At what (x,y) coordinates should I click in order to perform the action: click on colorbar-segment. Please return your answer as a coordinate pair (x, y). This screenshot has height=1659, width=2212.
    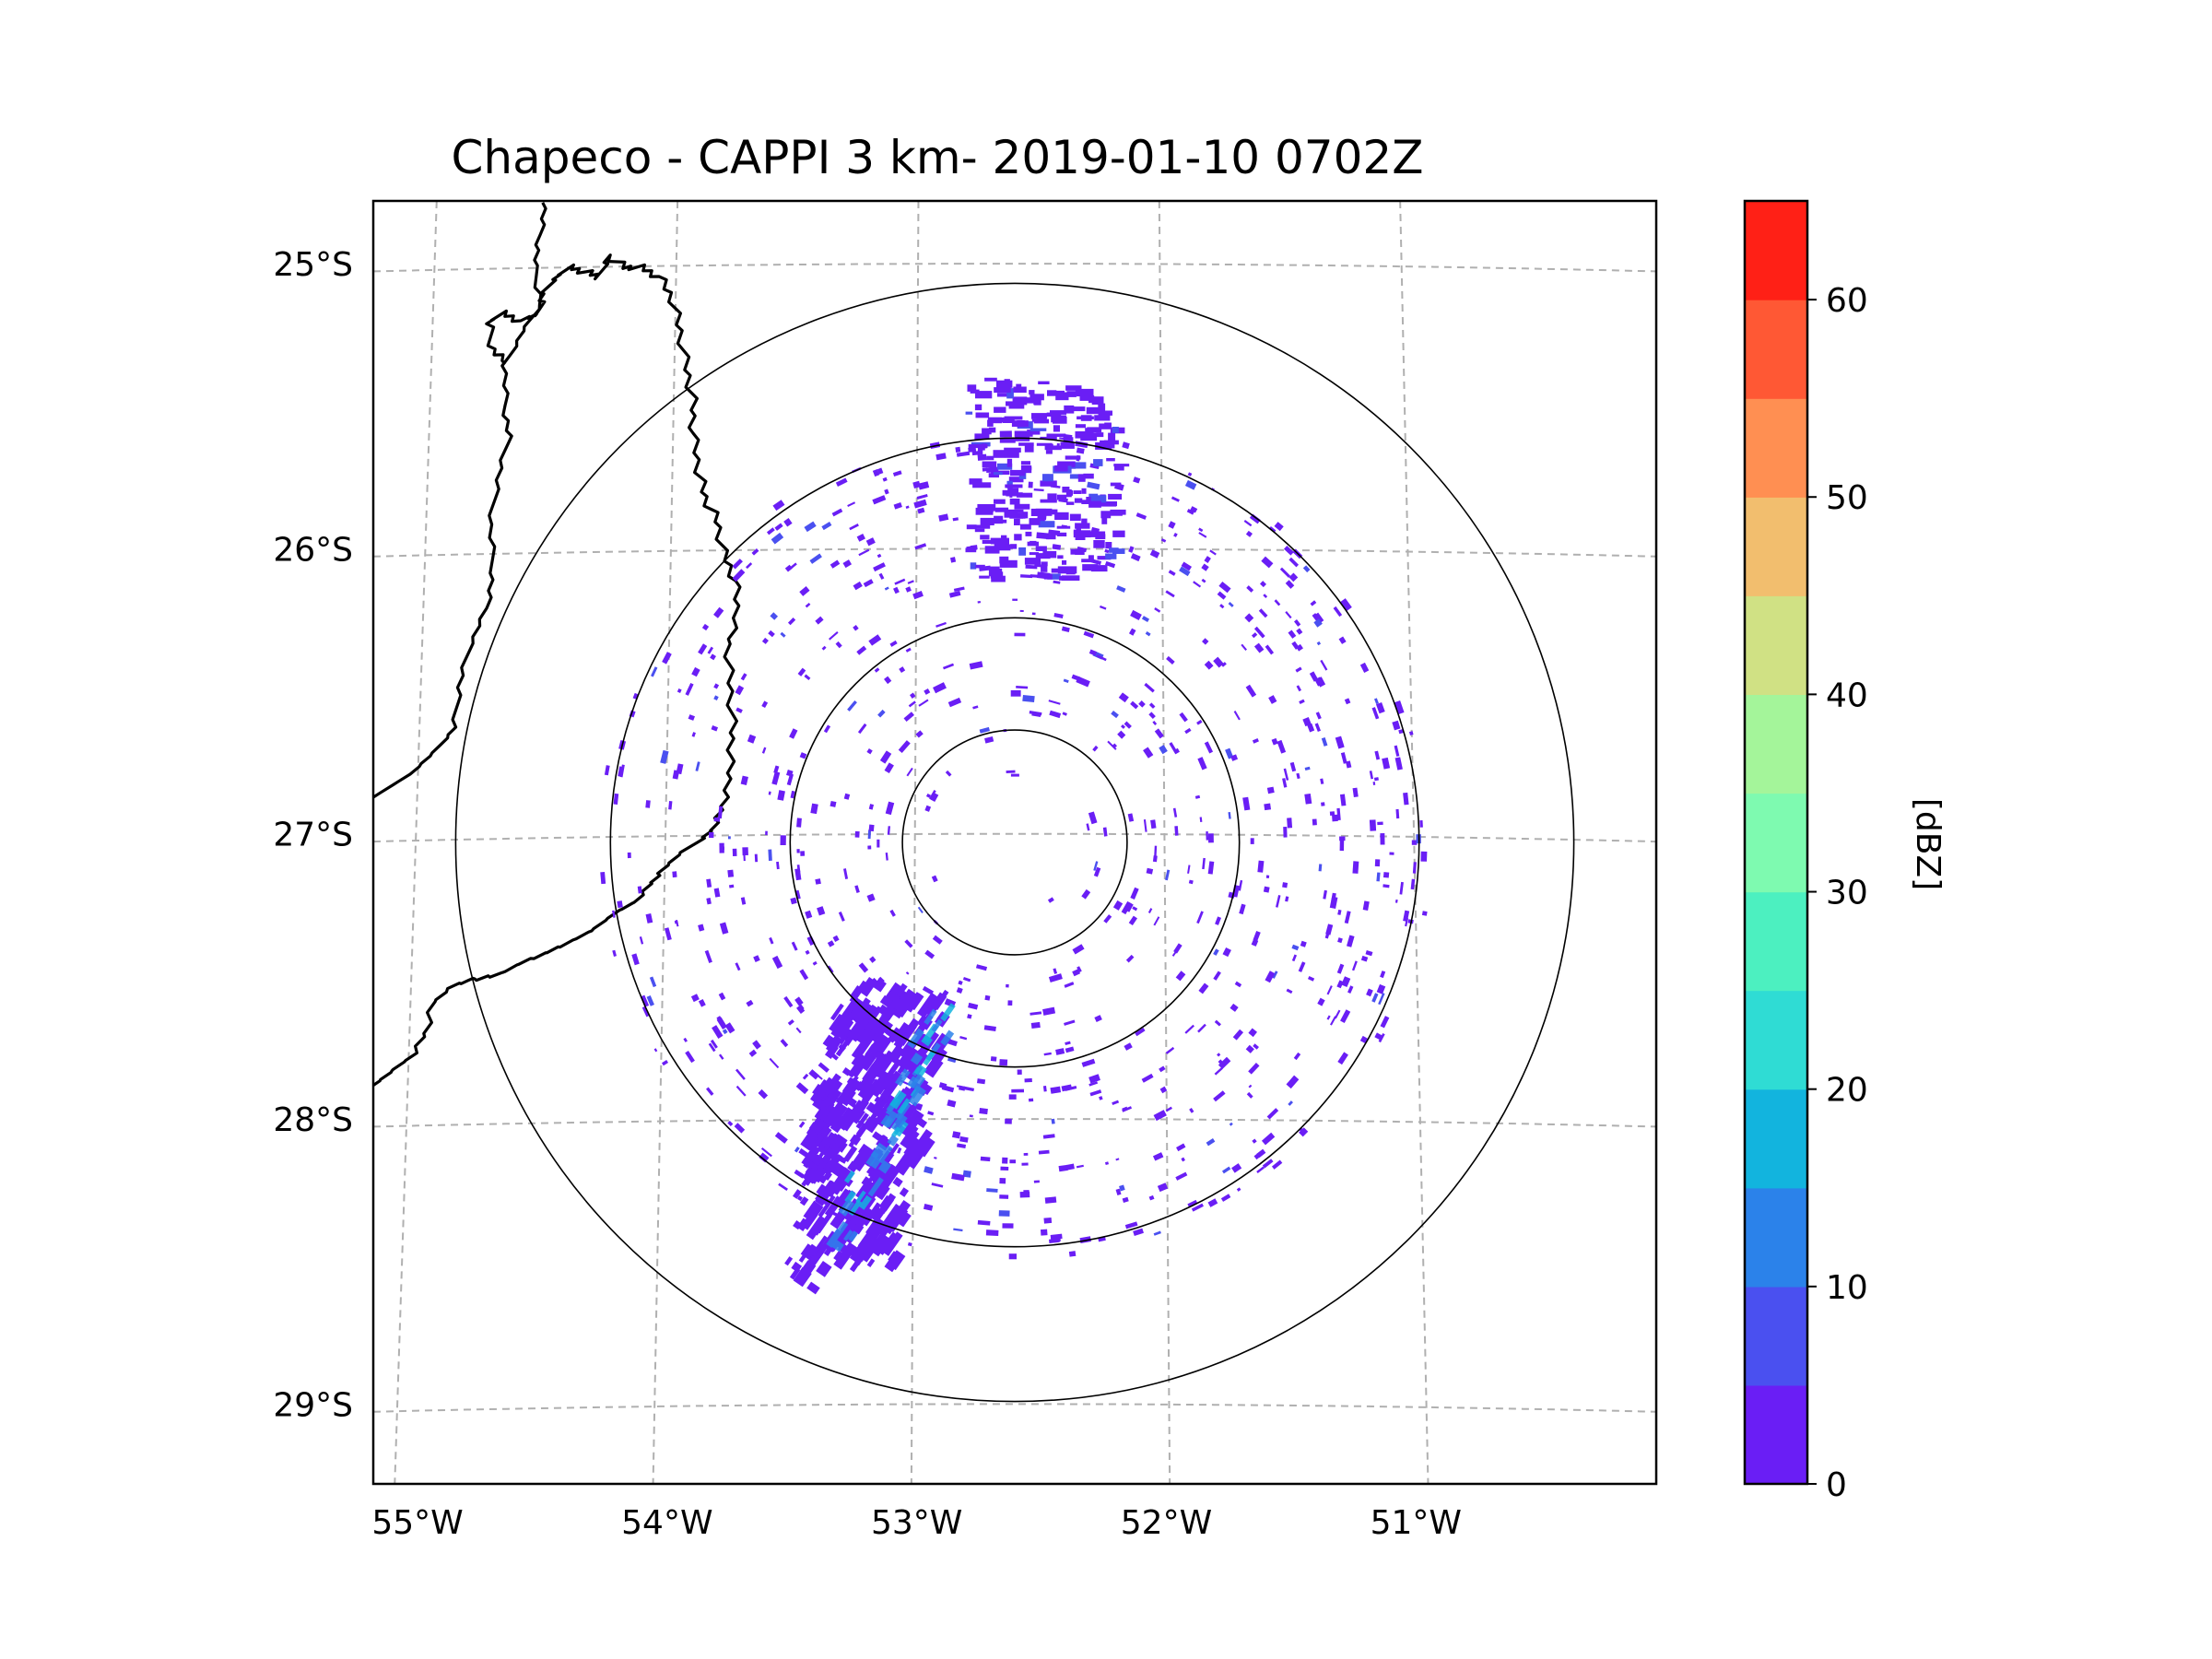
    Looking at the image, I should click on (1776, 1336).